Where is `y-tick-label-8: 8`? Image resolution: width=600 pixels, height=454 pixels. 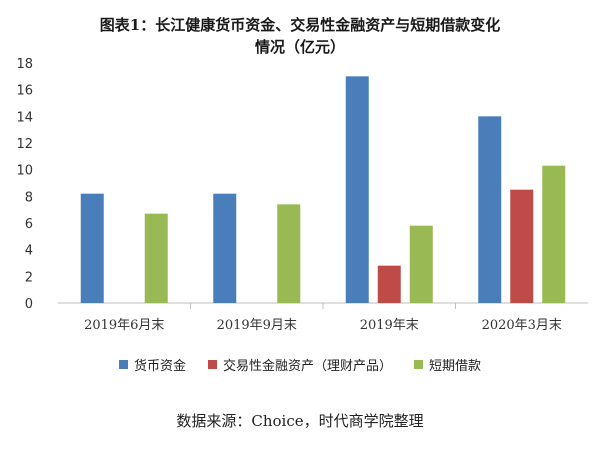
y-tick-label-8: 8 is located at coordinates (29, 197).